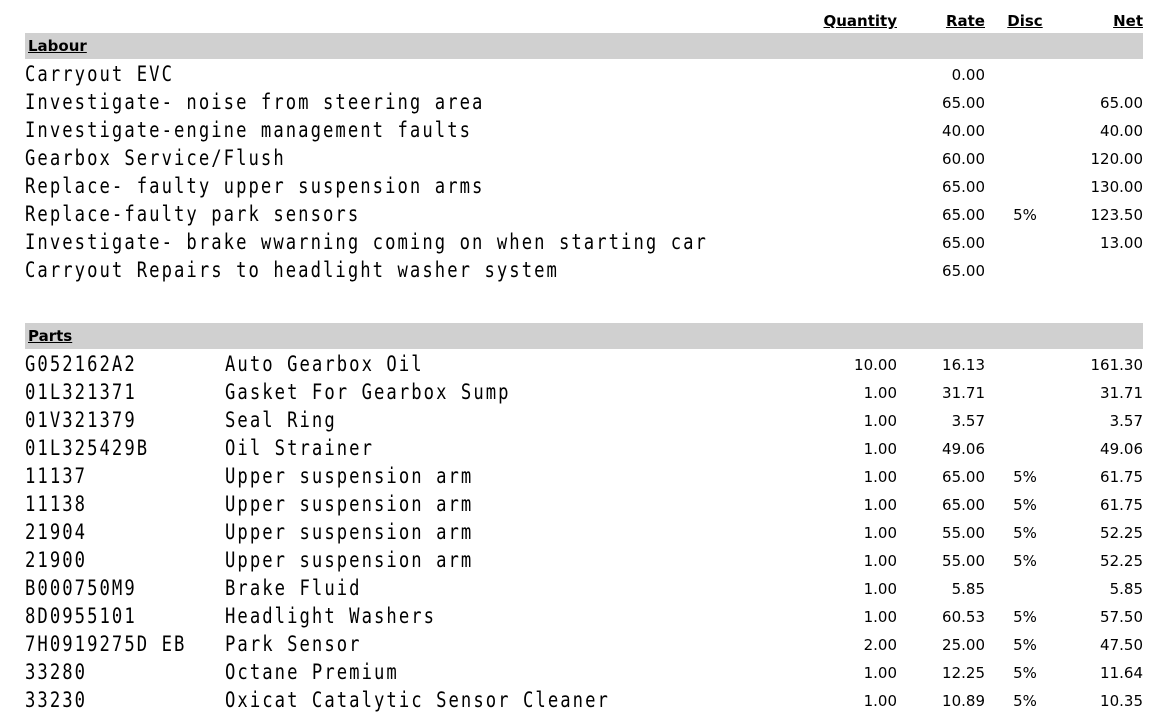 Image resolution: width=1156 pixels, height=727 pixels. I want to click on part-number: 01L325429B, so click(87, 448).